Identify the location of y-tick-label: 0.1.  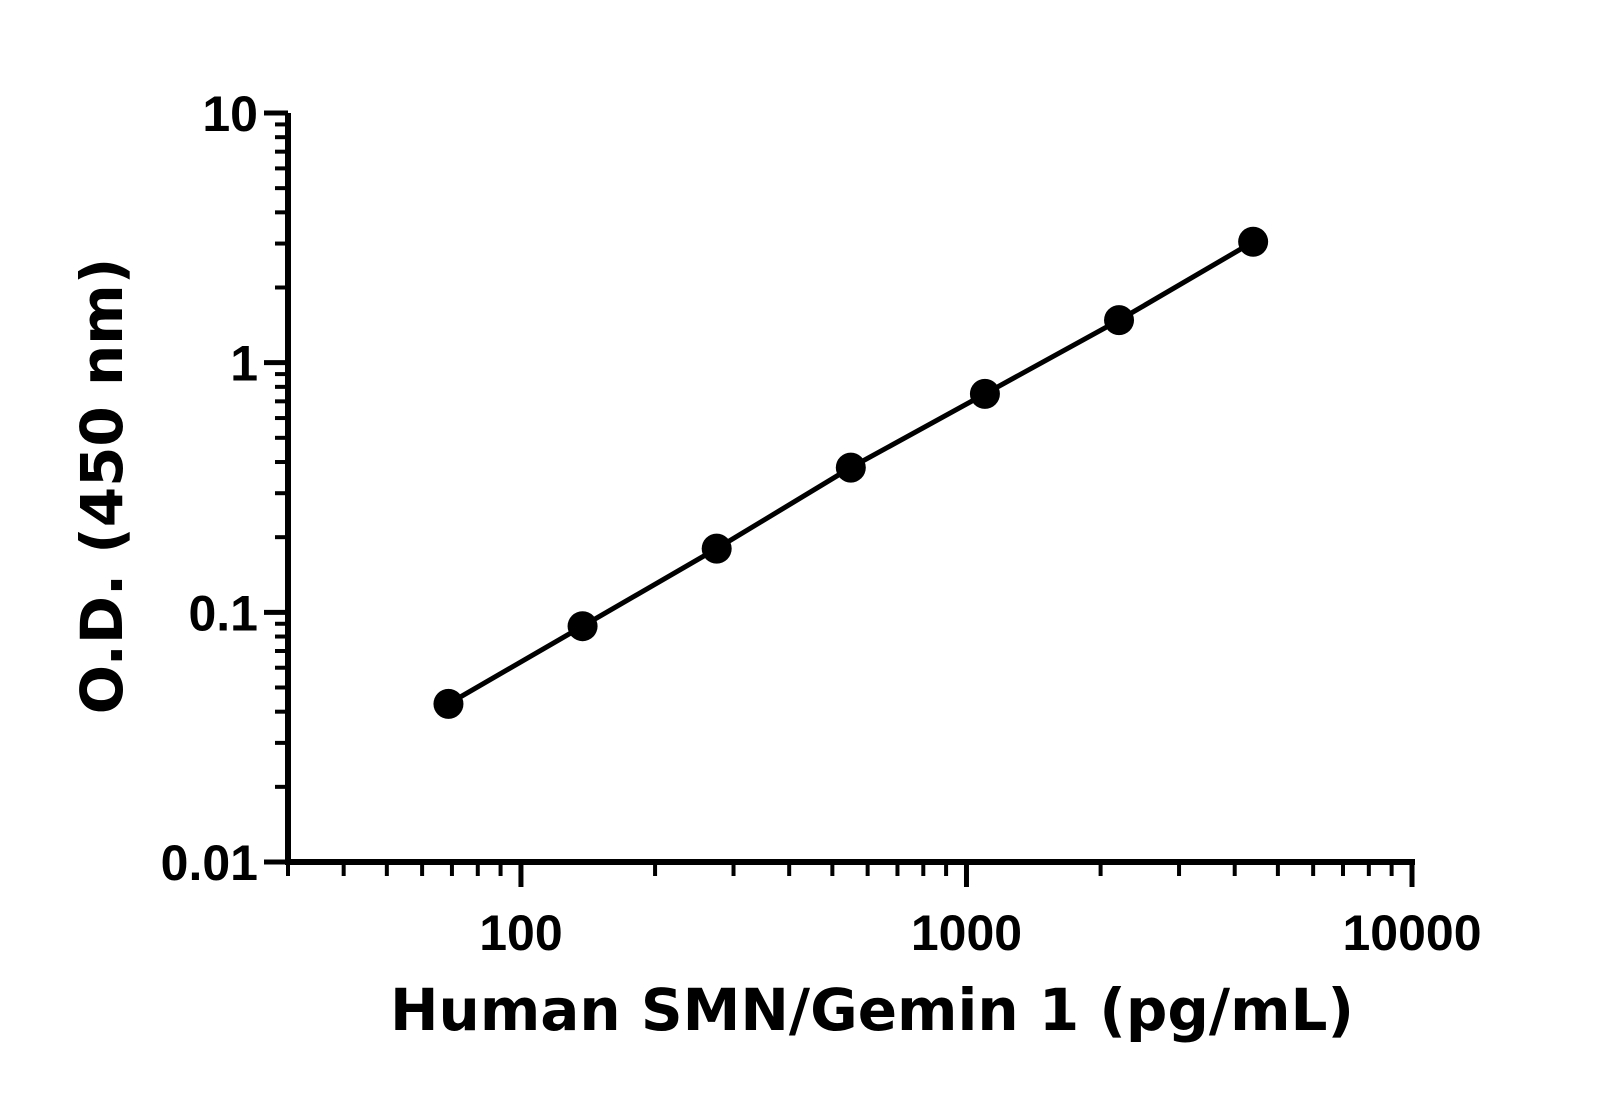
(223, 613).